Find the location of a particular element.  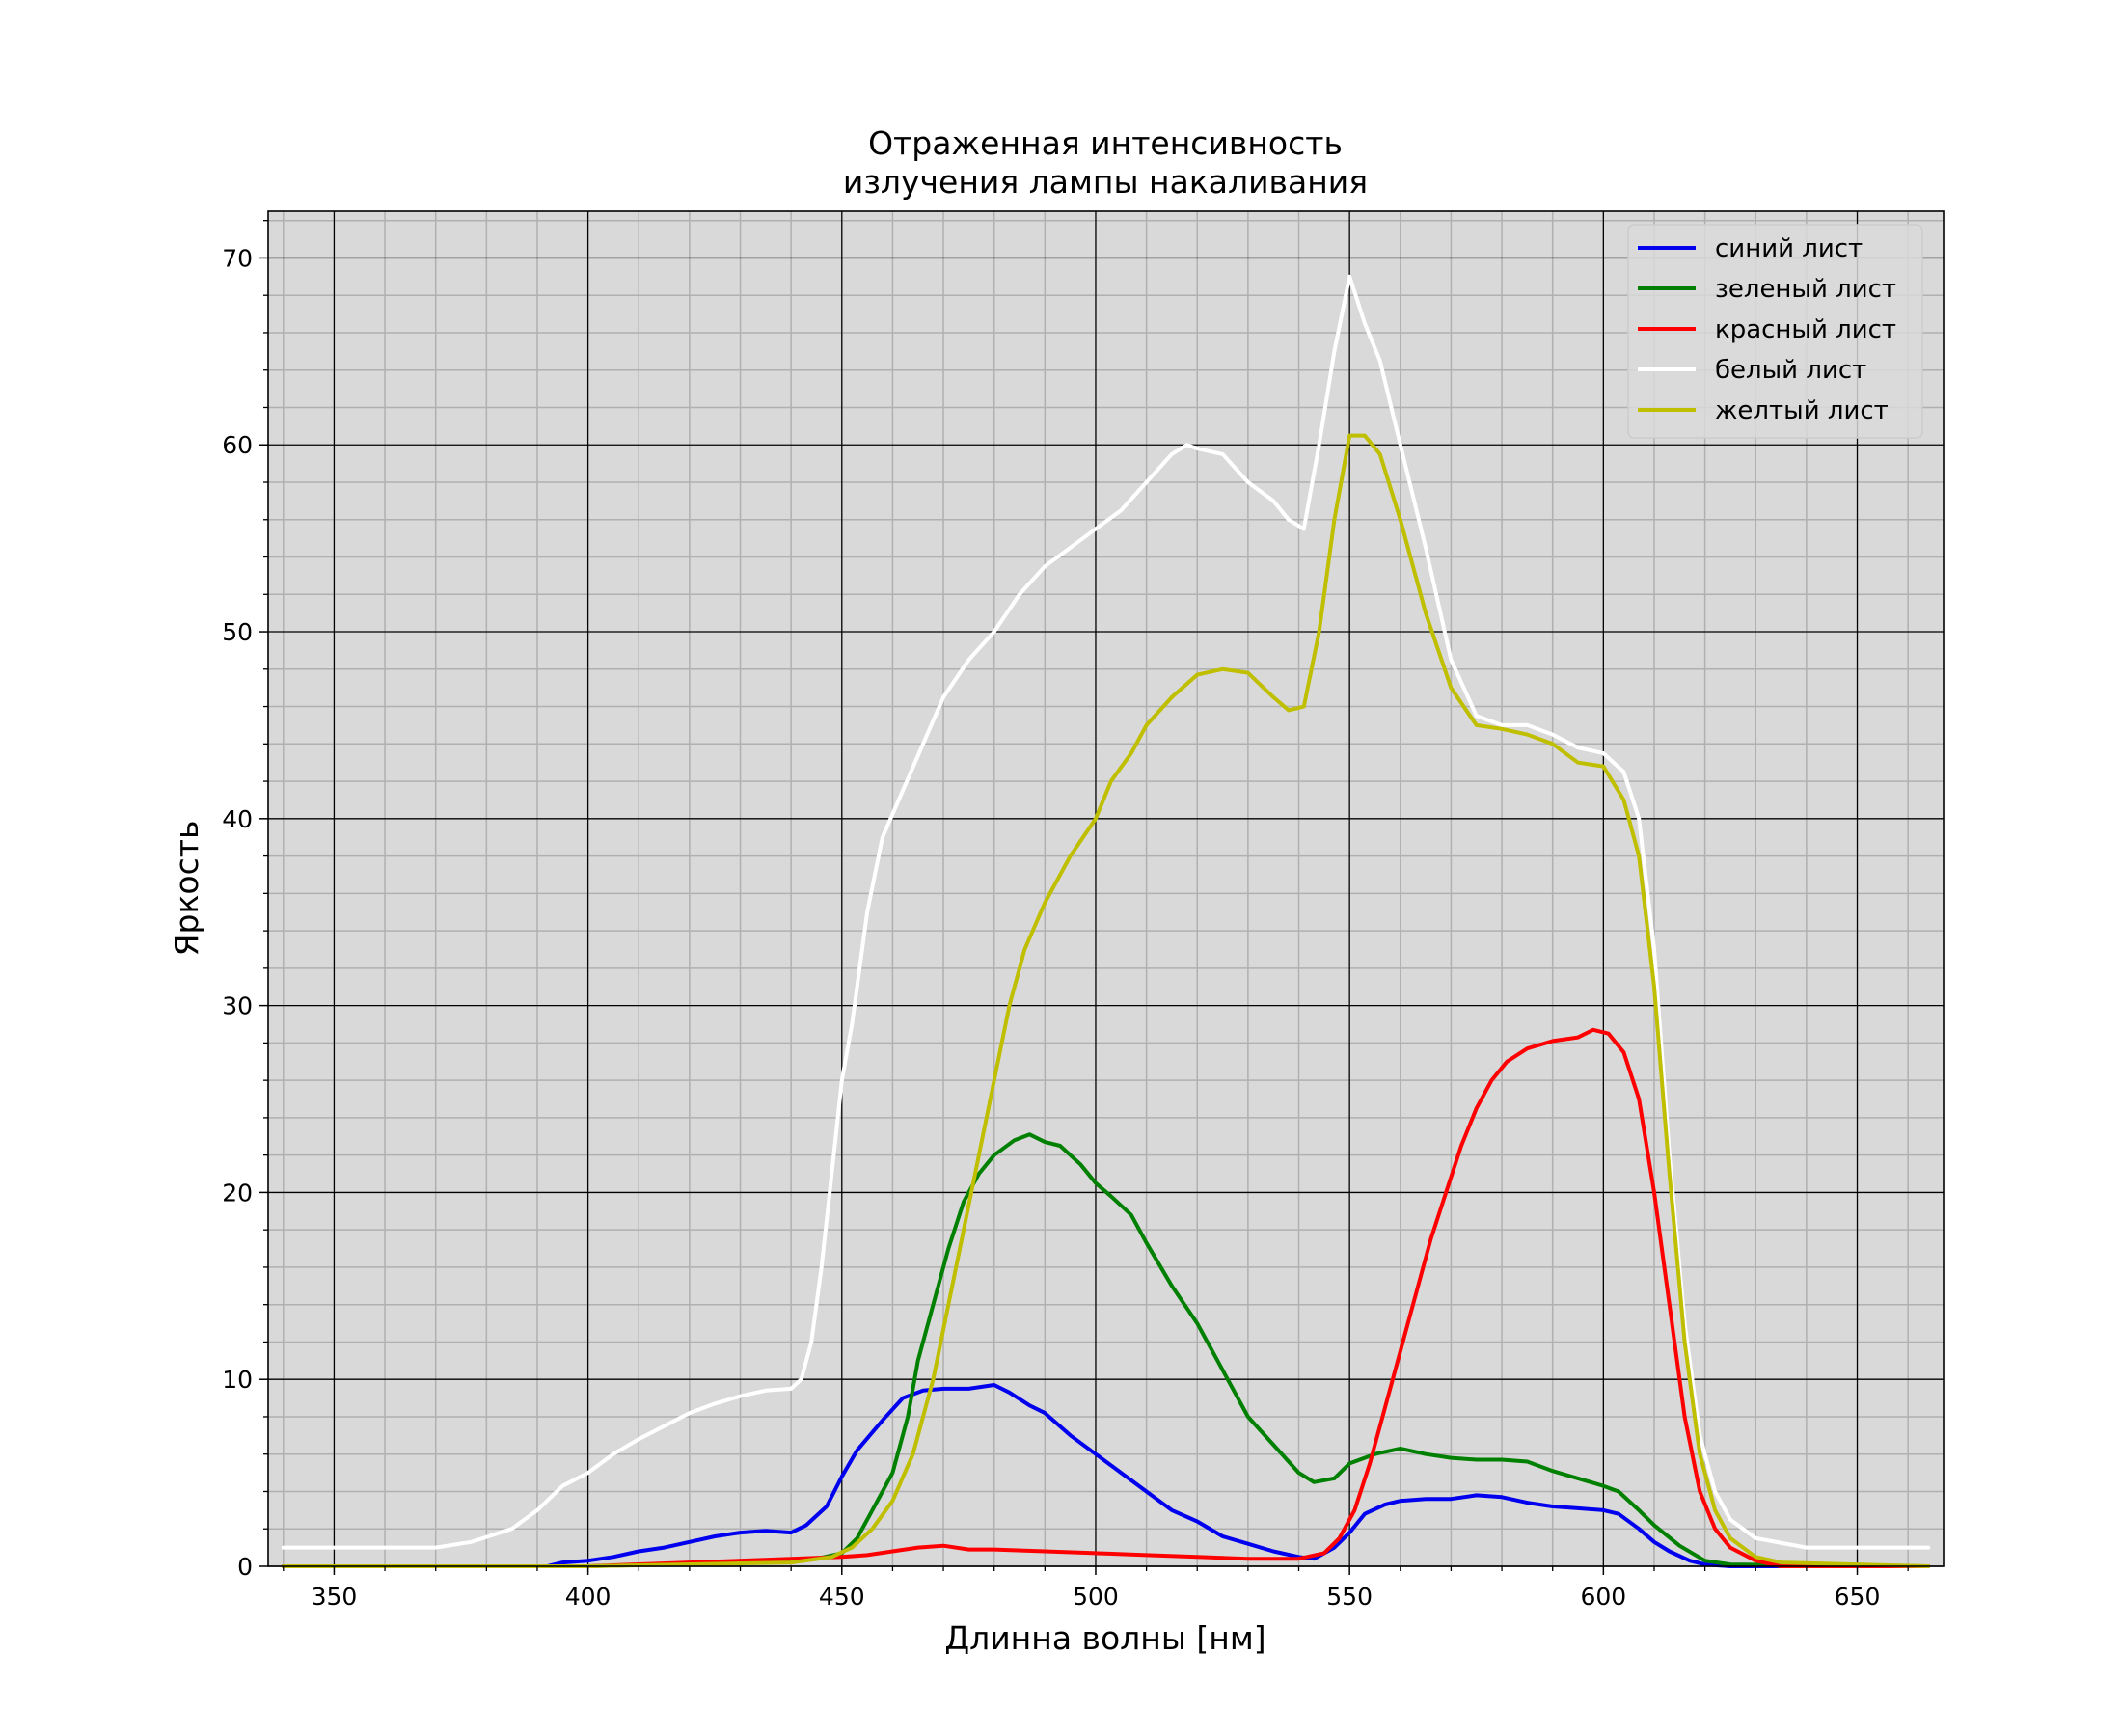

legend-label-0: синий лист is located at coordinates (1789, 249).